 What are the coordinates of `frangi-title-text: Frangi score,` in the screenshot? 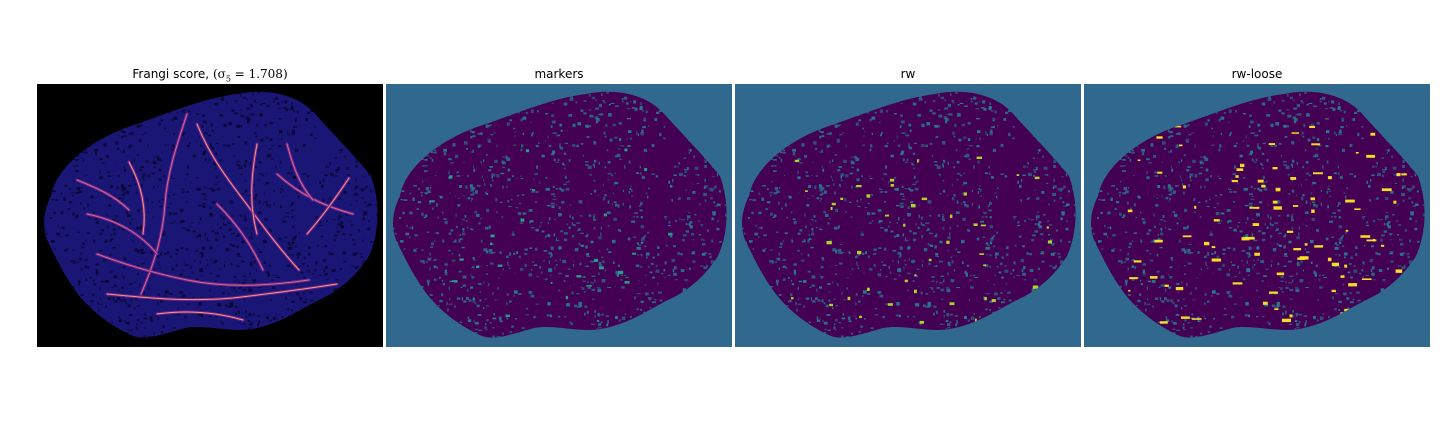 It's located at (172, 74).